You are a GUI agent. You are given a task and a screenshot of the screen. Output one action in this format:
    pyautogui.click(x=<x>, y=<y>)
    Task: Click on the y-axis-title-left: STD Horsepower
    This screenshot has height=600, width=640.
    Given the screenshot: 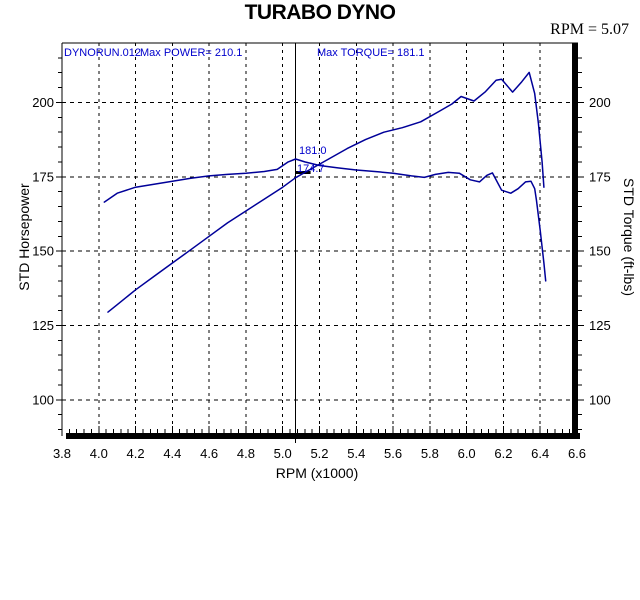 What is the action you would take?
    pyautogui.click(x=24, y=237)
    